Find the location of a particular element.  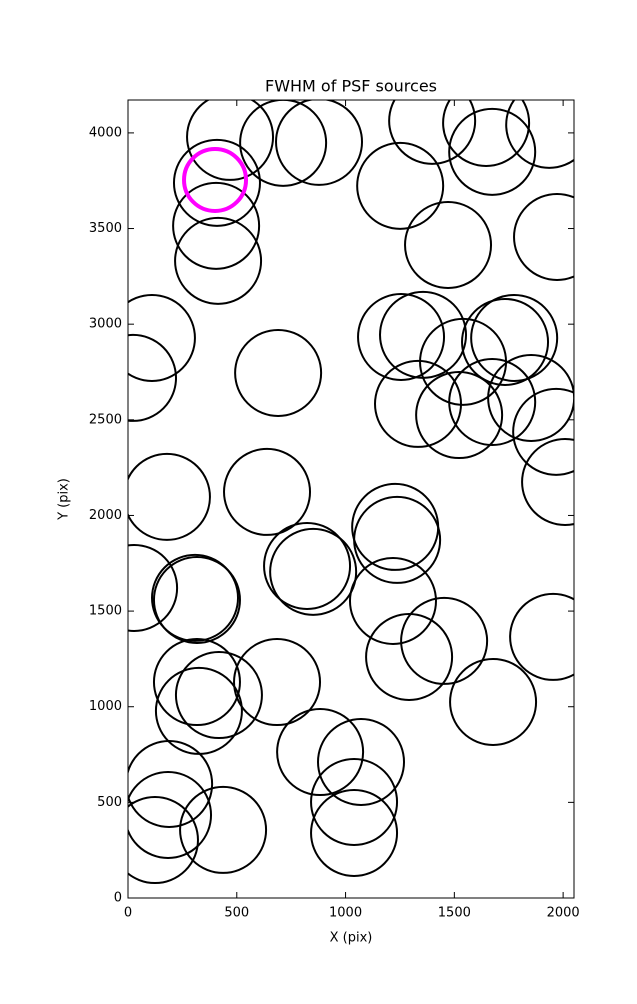

y-tick-label: 0 is located at coordinates (118, 898).